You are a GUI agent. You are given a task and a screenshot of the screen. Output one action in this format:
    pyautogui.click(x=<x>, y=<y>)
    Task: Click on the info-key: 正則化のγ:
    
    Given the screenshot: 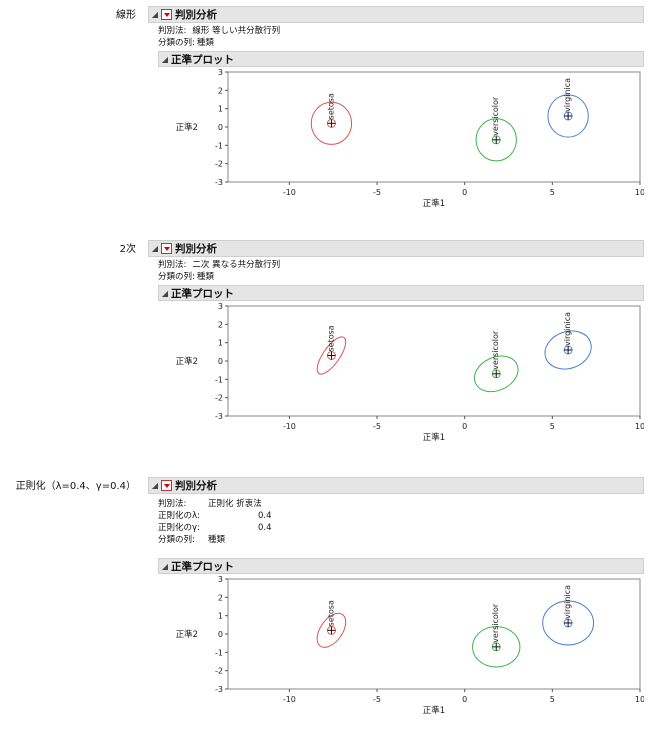 What is the action you would take?
    pyautogui.click(x=179, y=528)
    